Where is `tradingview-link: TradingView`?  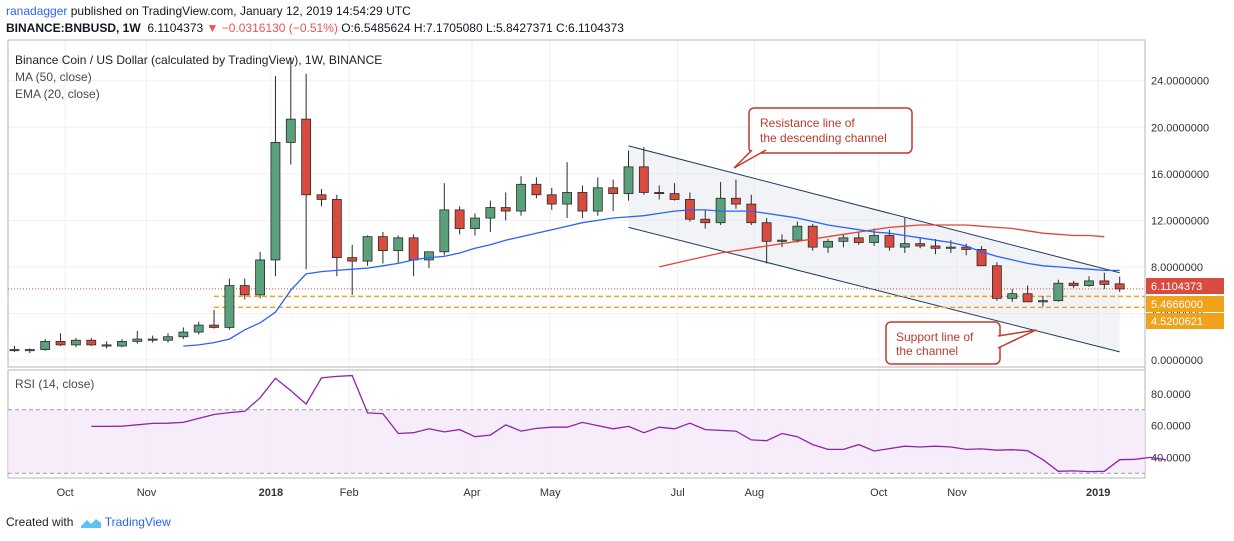 tradingview-link: TradingView is located at coordinates (137, 522).